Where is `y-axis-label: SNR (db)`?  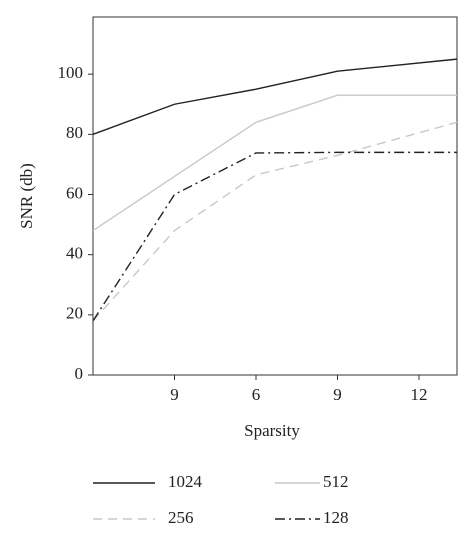
y-axis-label: SNR (db) is located at coordinates (26, 196).